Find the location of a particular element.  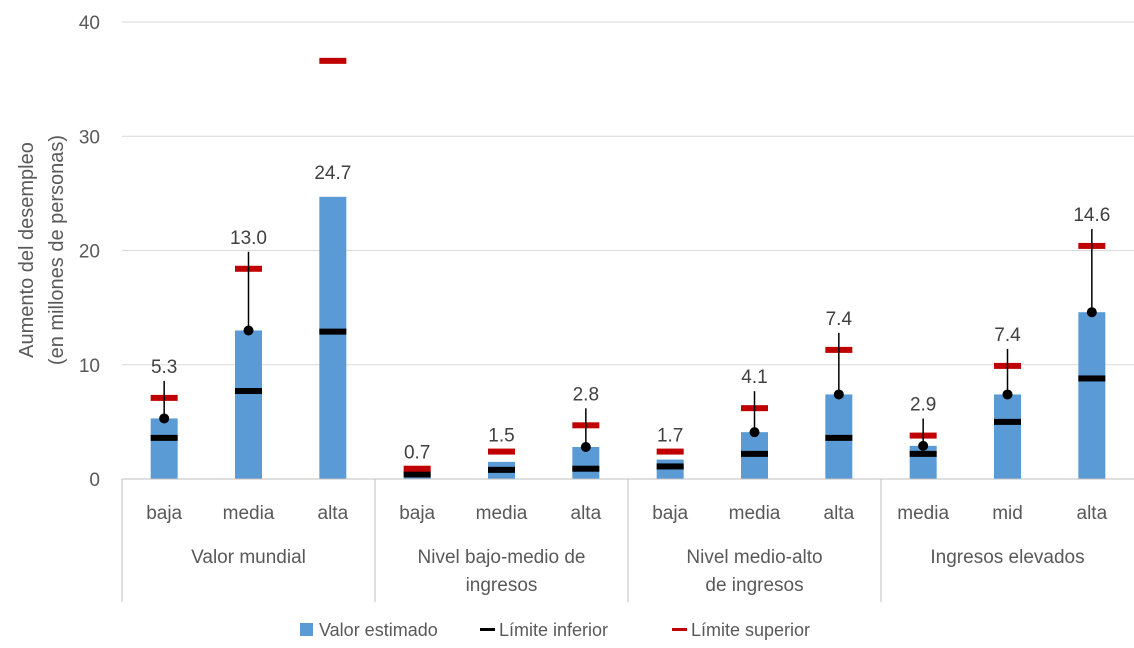

y-tick-label: 40 is located at coordinates (89, 23).